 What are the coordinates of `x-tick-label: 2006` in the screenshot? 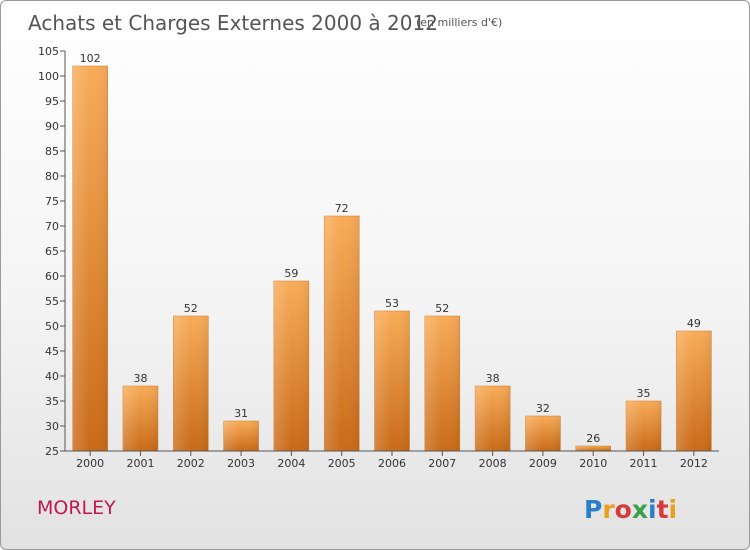 It's located at (392, 463).